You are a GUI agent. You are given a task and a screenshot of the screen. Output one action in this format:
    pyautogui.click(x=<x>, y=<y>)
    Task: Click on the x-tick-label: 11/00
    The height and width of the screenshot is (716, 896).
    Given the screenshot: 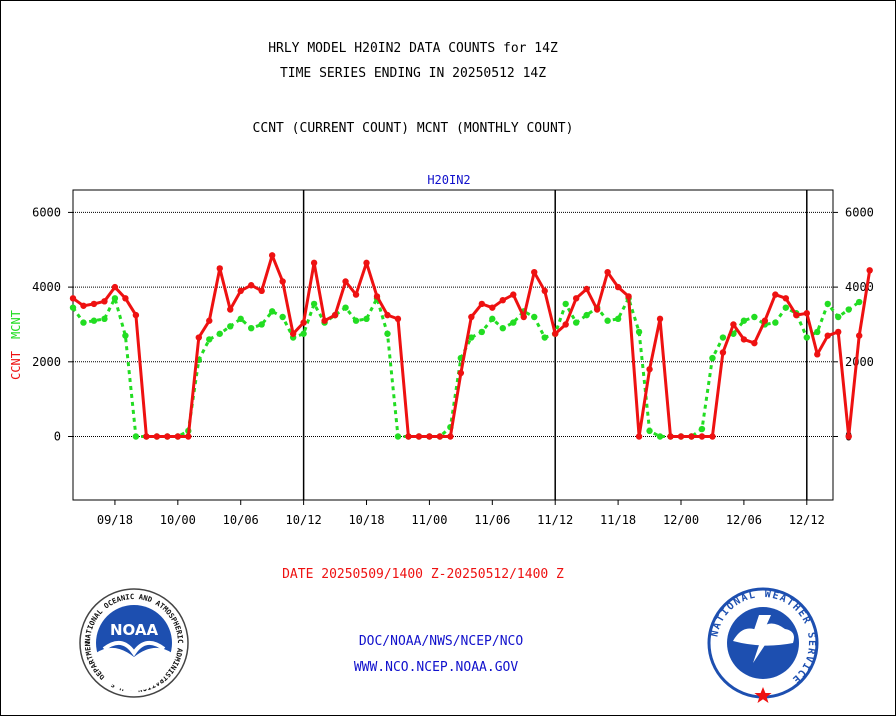 What is the action you would take?
    pyautogui.click(x=429, y=520)
    